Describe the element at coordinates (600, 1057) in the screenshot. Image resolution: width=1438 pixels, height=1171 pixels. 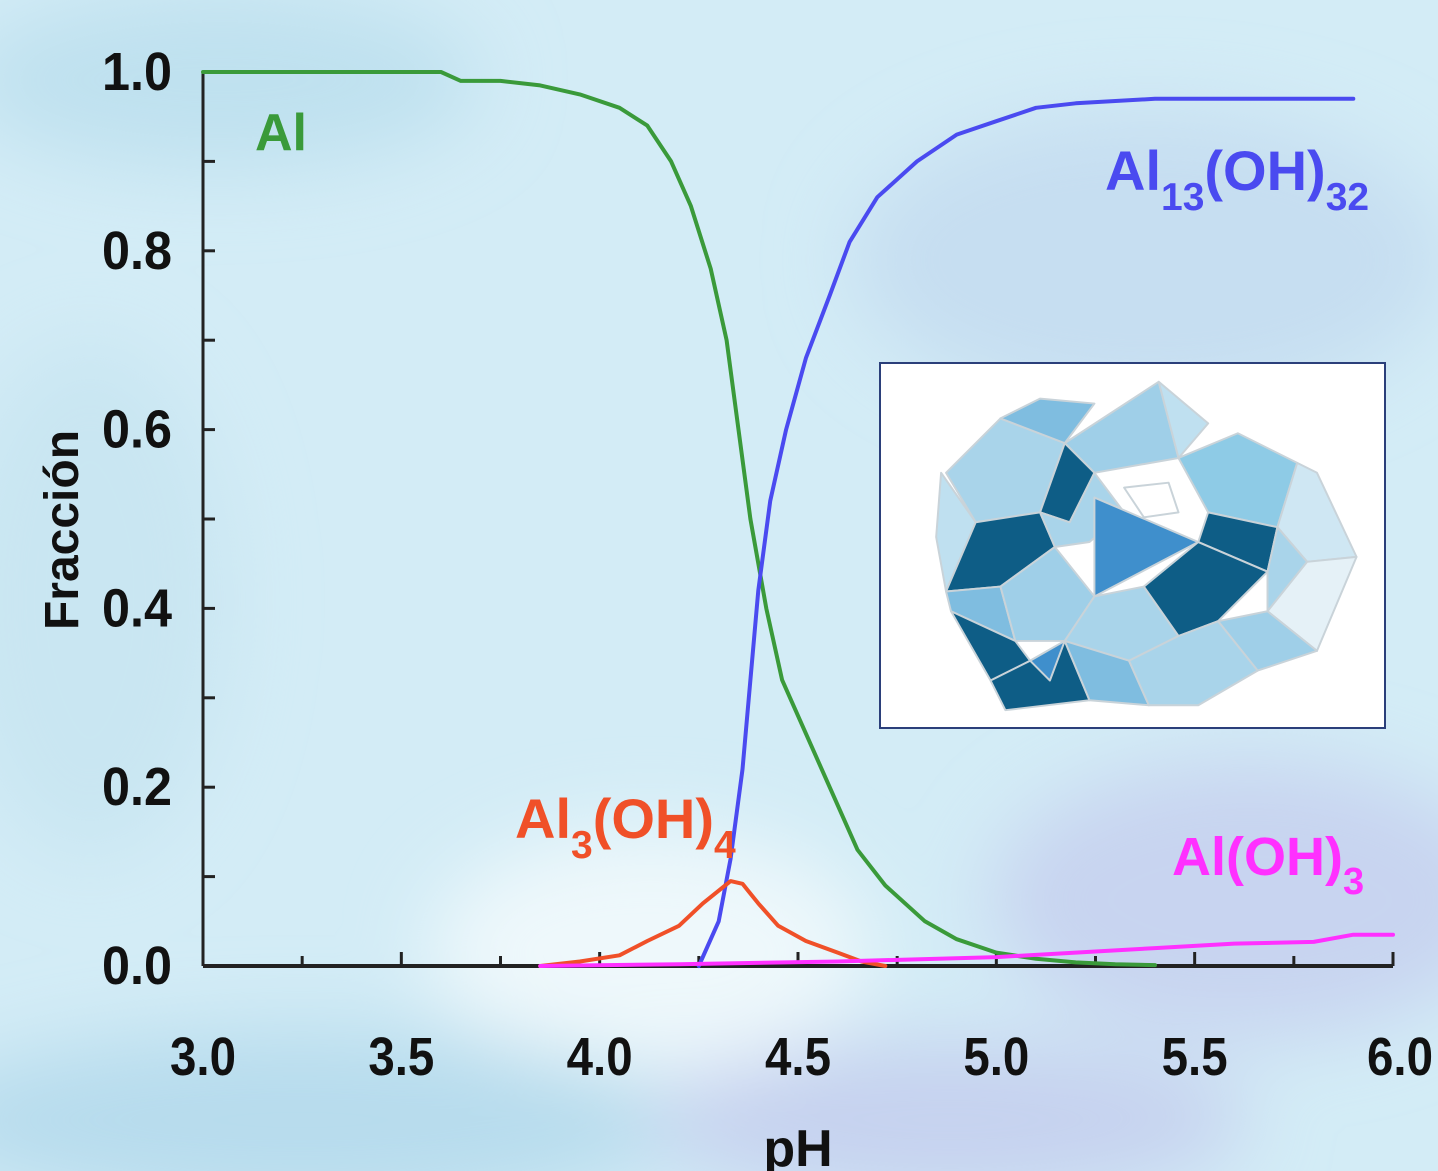
I see `x-tick-label: 4.0` at that location.